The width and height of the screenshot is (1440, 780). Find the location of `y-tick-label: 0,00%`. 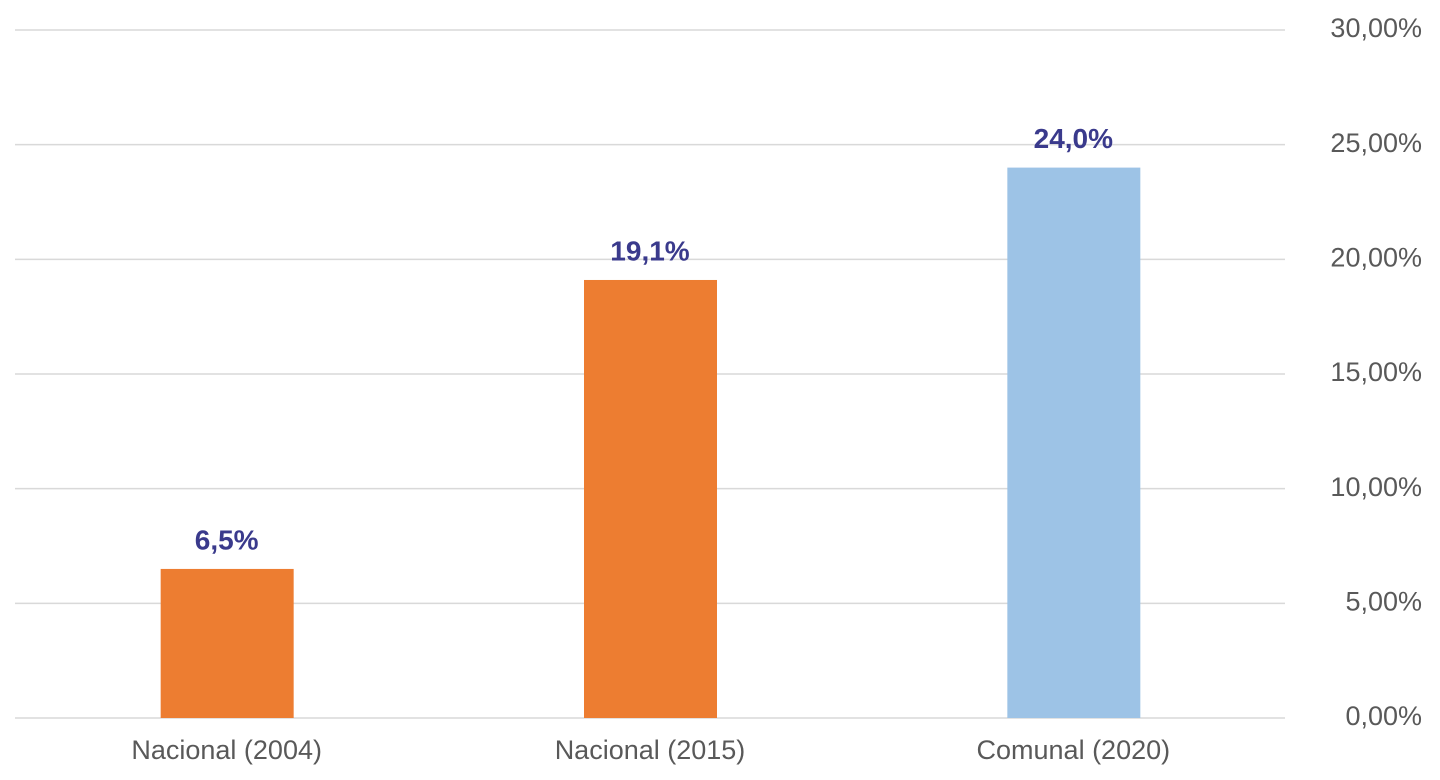

y-tick-label: 0,00% is located at coordinates (1383, 716).